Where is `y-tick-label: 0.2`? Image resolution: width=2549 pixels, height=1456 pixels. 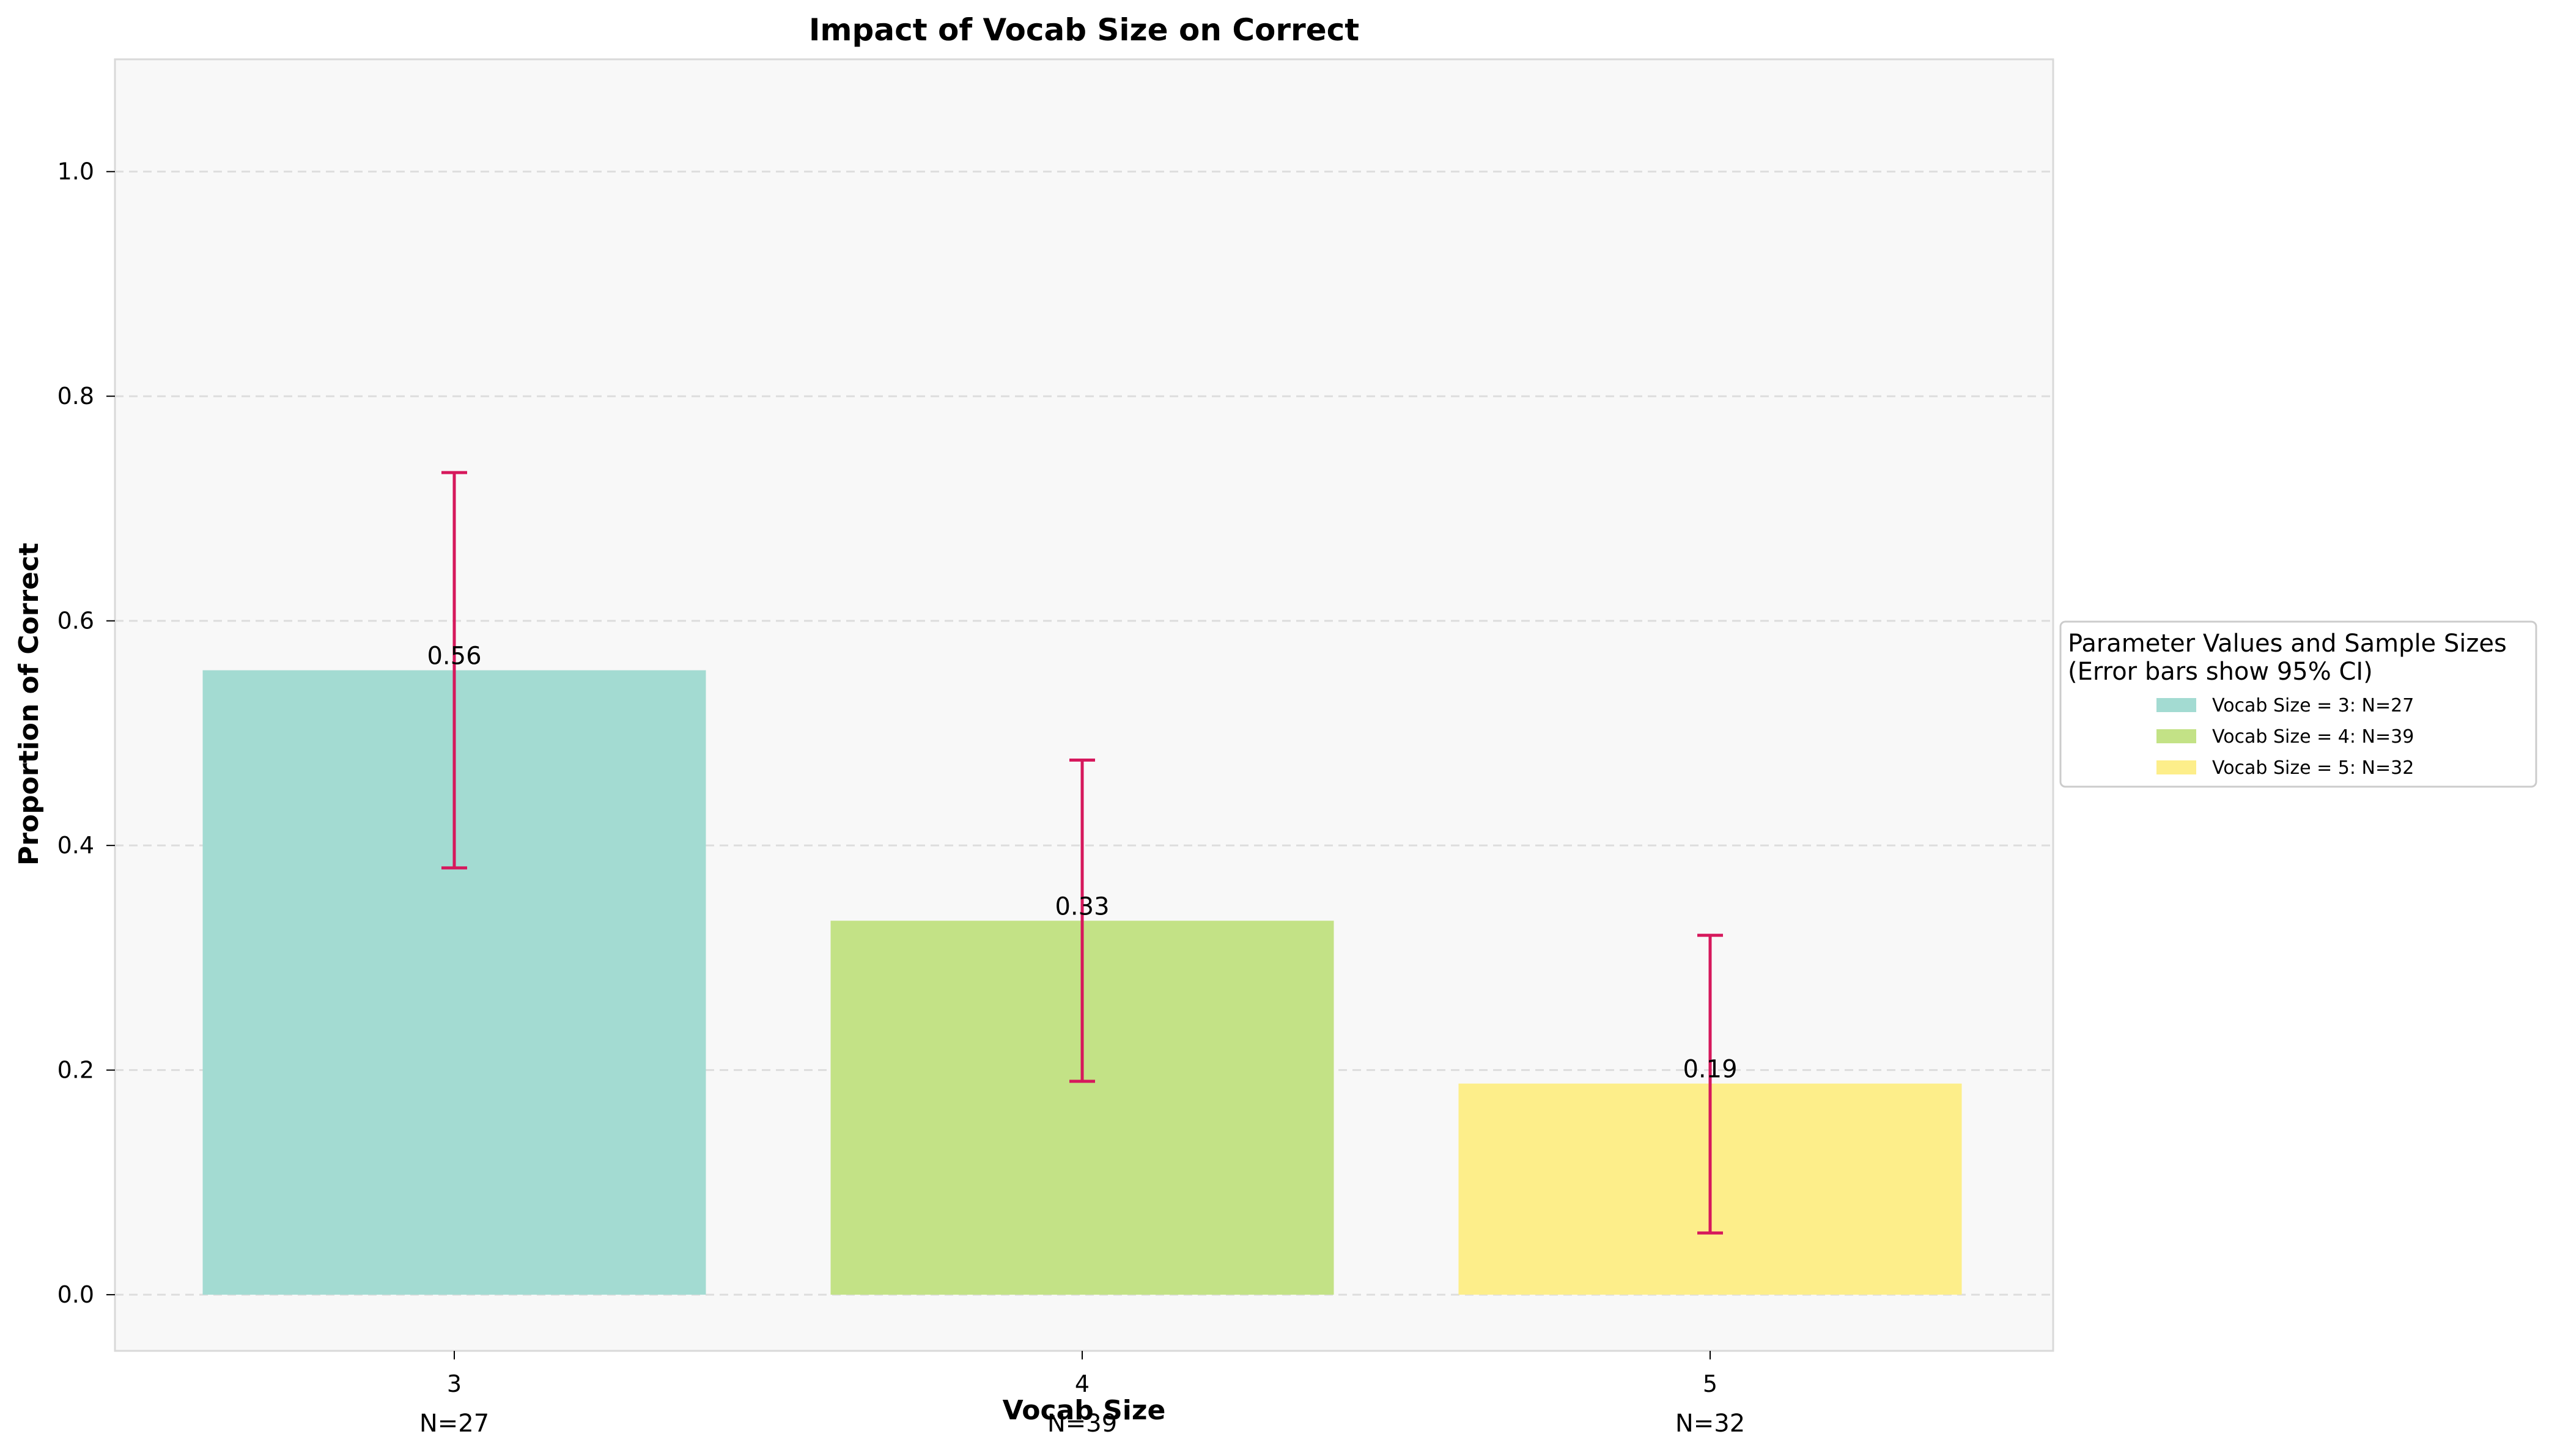 y-tick-label: 0.2 is located at coordinates (75, 1070).